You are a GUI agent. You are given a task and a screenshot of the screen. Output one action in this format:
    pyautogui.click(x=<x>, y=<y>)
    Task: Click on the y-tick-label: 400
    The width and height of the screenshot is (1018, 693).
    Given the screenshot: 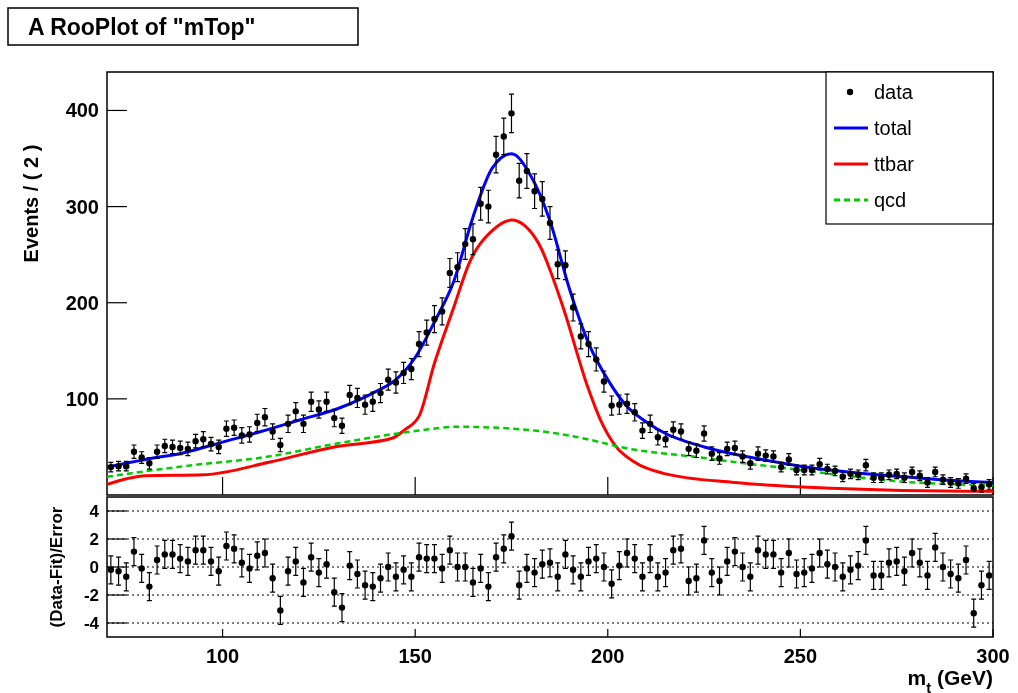 What is the action you would take?
    pyautogui.click(x=82, y=110)
    